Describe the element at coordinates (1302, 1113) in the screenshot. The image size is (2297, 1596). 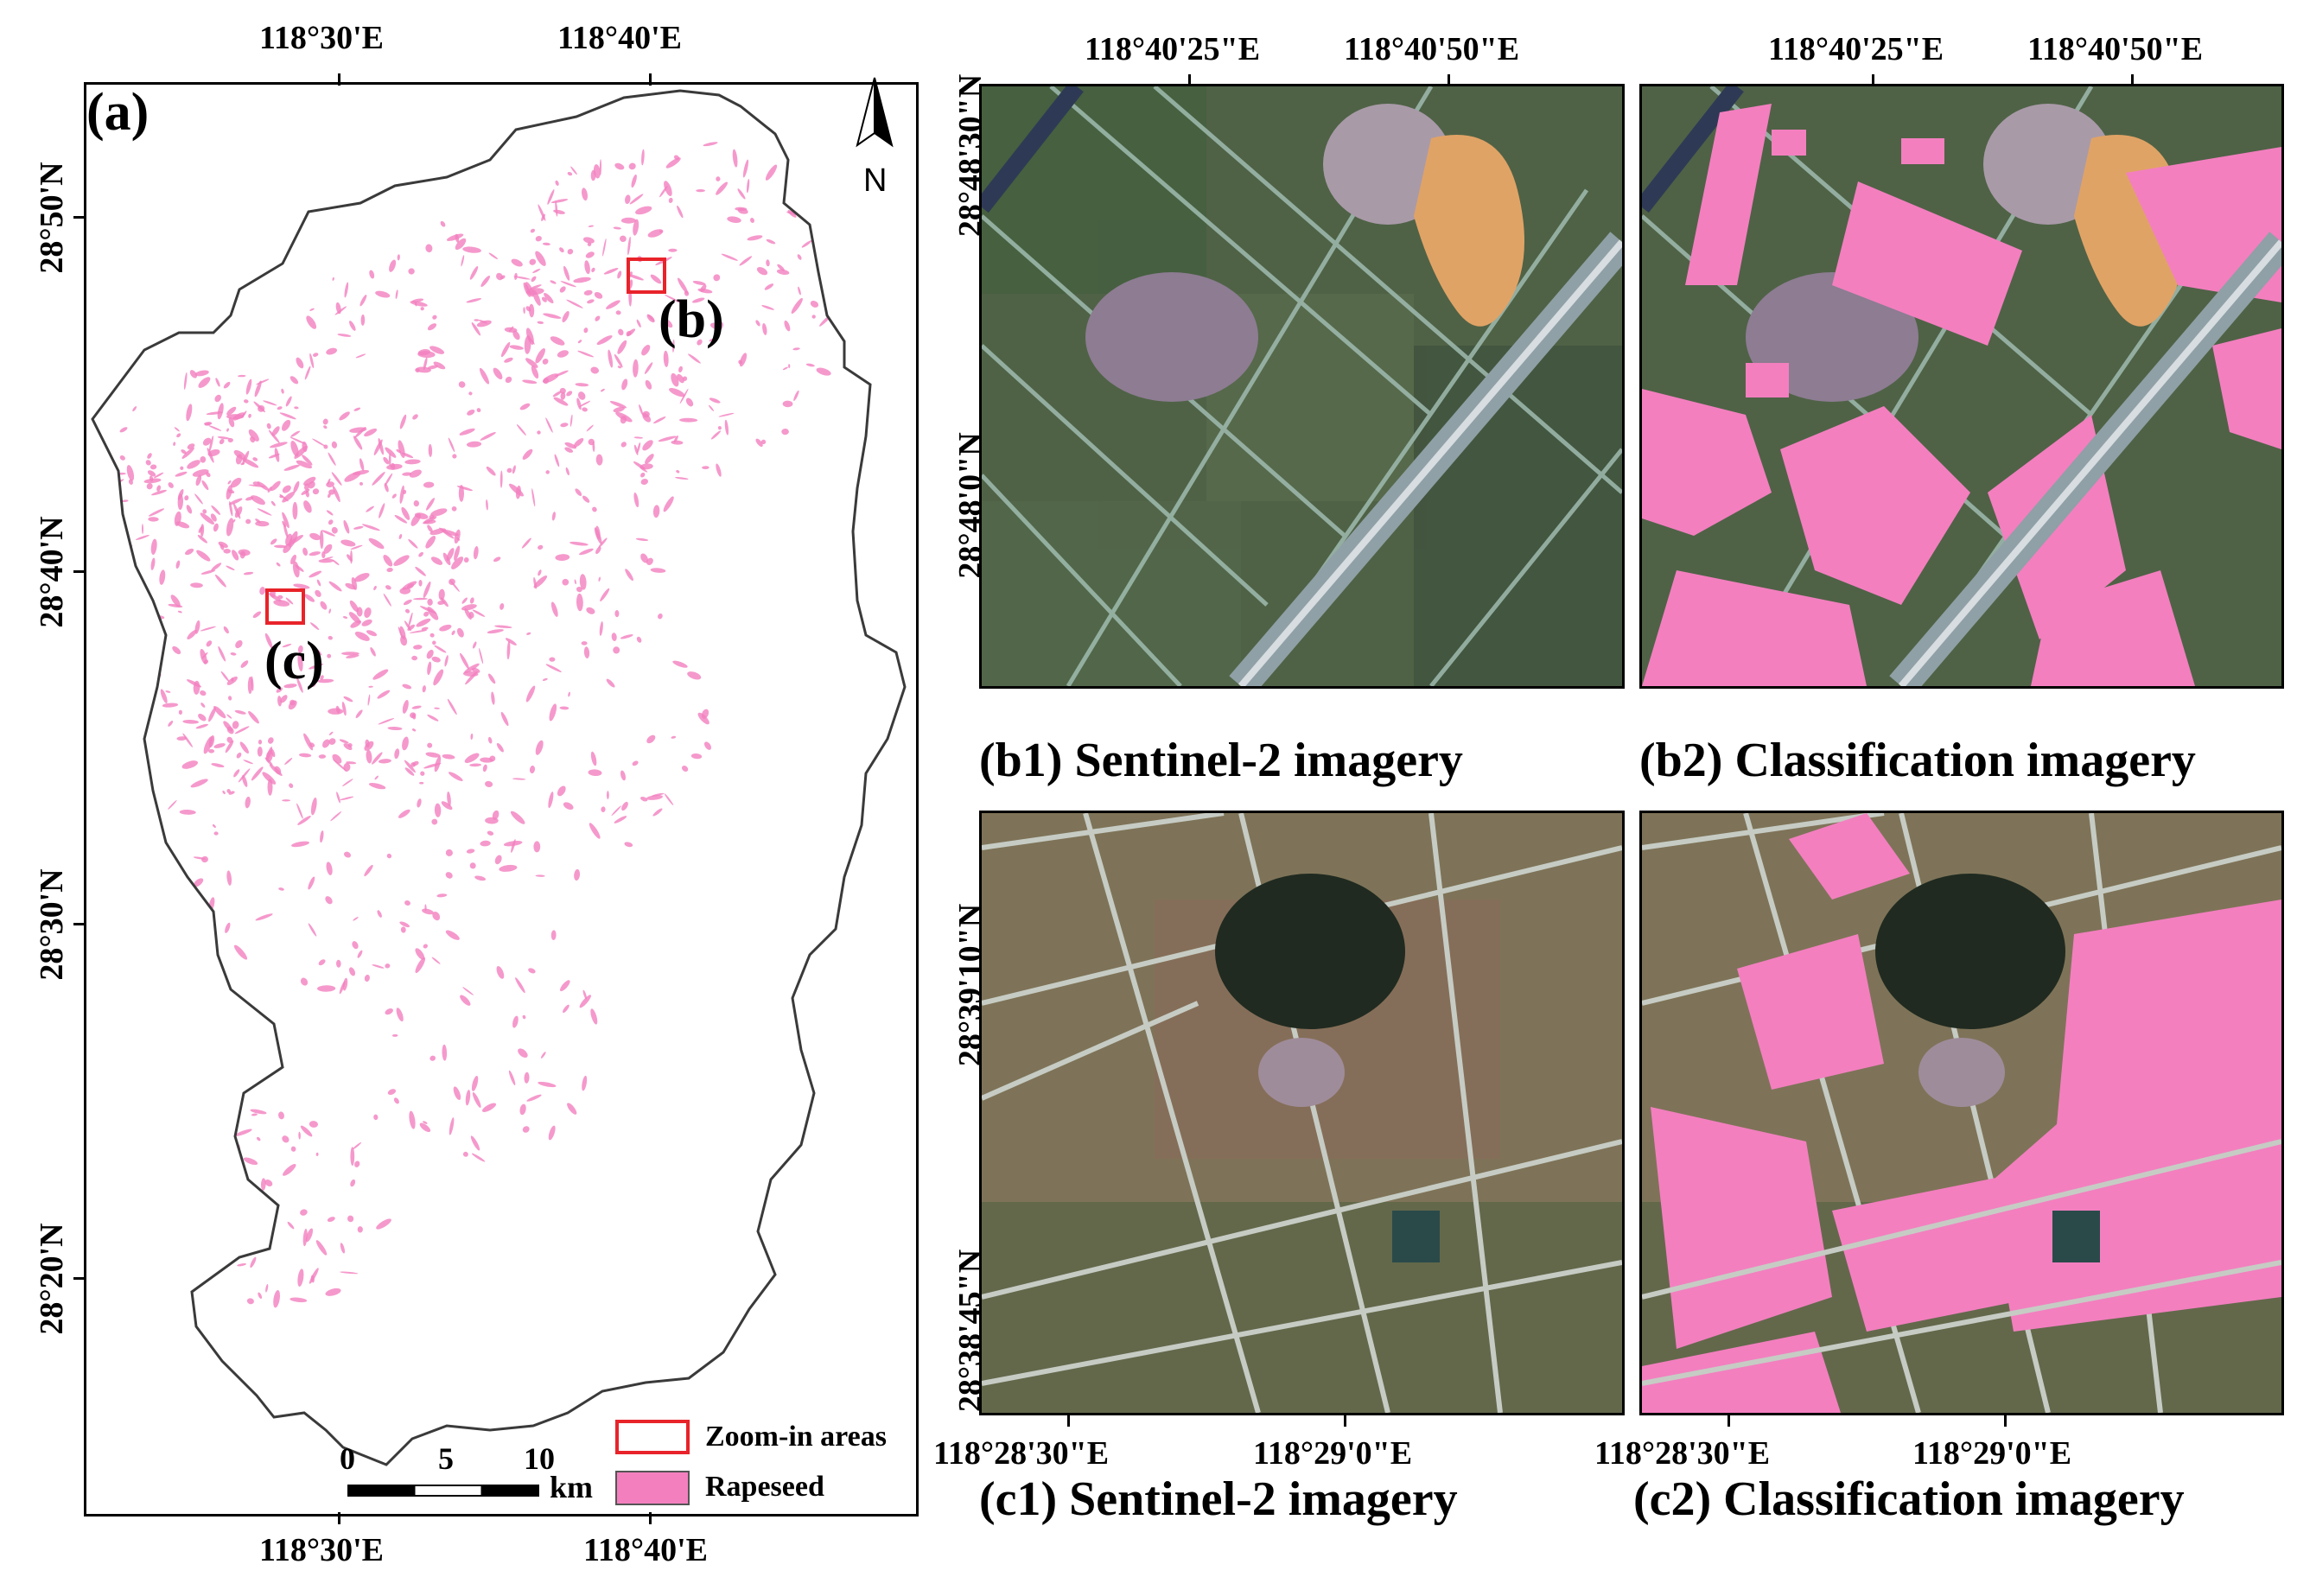
I see `c1-sentinel-image` at that location.